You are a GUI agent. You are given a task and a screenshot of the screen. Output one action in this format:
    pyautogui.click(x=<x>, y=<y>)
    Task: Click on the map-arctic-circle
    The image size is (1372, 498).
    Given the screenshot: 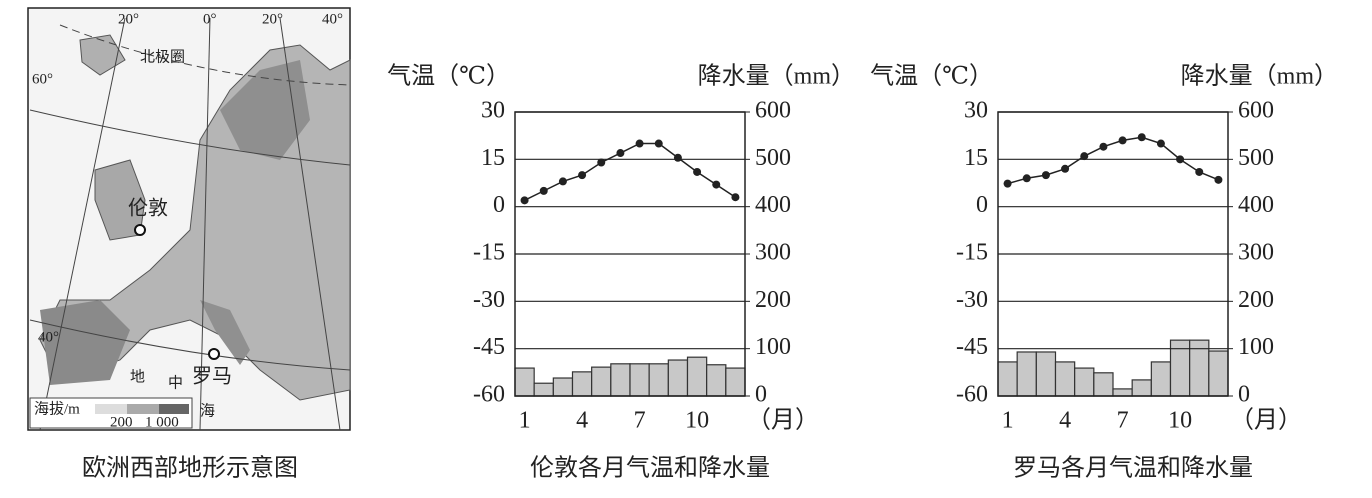 What is the action you would take?
    pyautogui.click(x=205, y=55)
    